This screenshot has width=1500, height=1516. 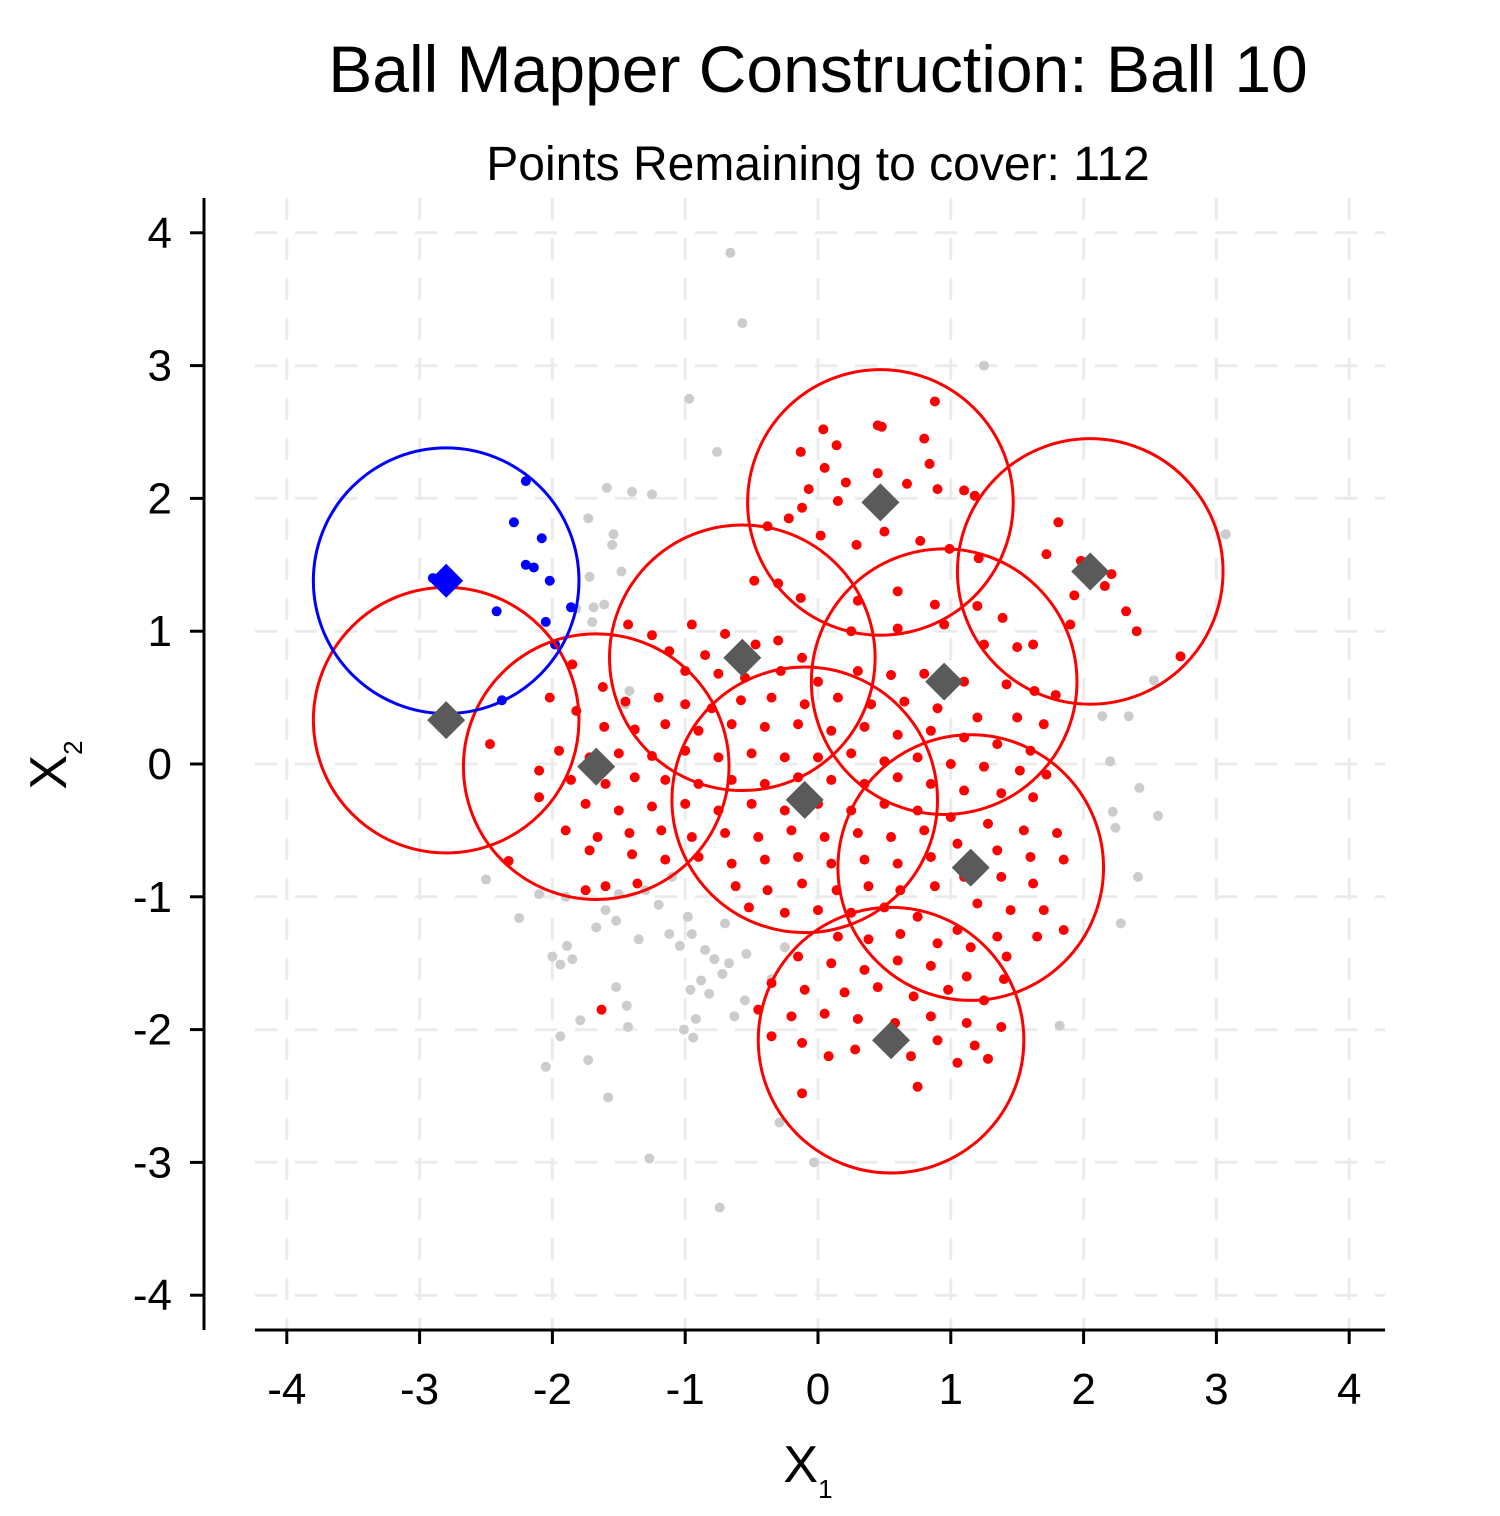 What do you see at coordinates (1349, 1389) in the screenshot?
I see `x-tick-label: 4` at bounding box center [1349, 1389].